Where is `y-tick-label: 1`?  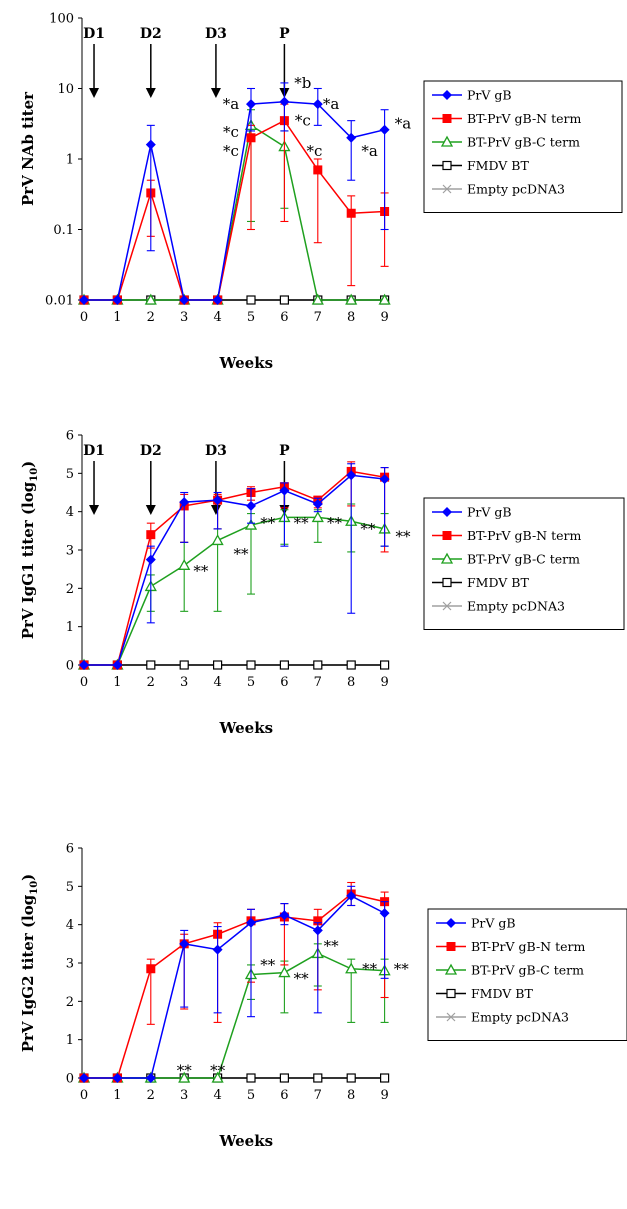 y-tick-label: 1 is located at coordinates (70, 1040).